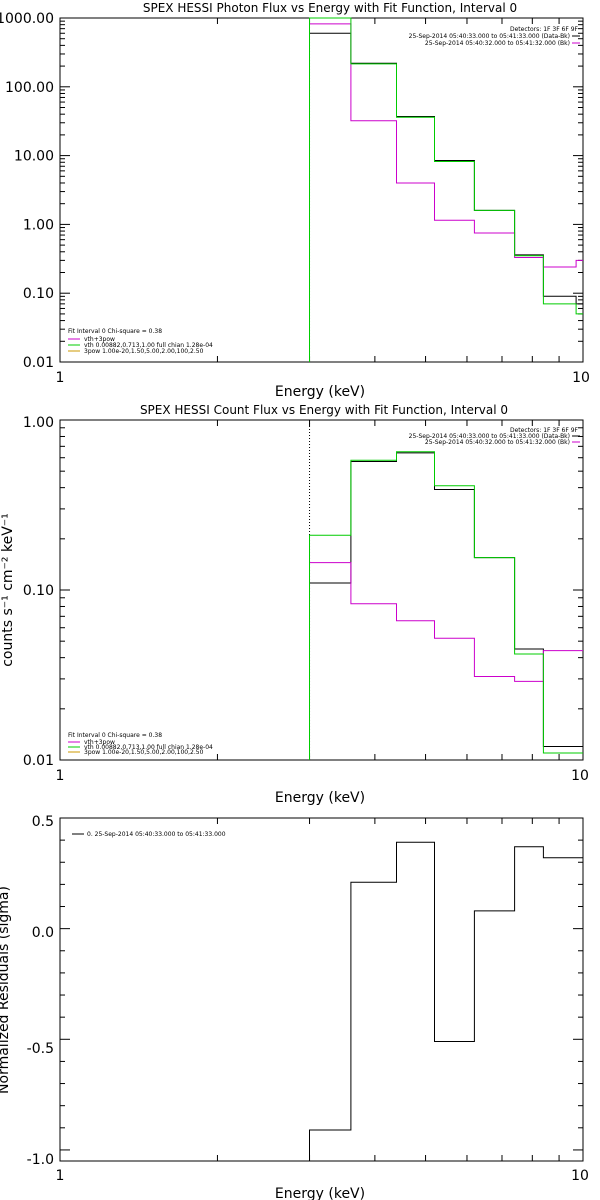 This screenshot has height=1200, width=600. Describe the element at coordinates (38, 294) in the screenshot. I see `panel1-ytick-label: 0.10` at that location.